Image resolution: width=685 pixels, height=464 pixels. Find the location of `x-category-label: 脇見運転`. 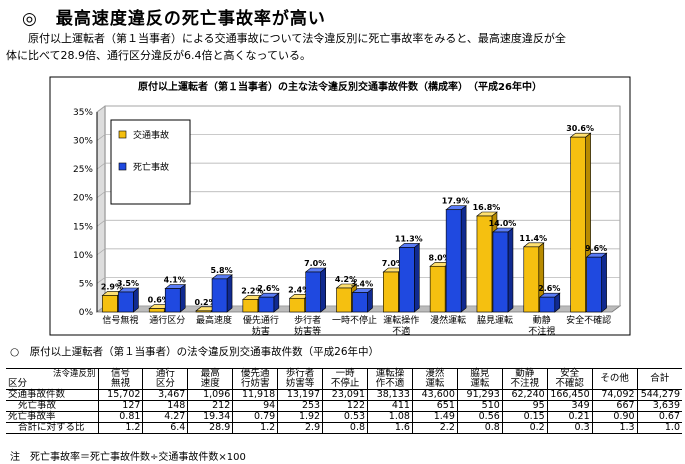

x-category-label: 脇見運転 is located at coordinates (495, 320).